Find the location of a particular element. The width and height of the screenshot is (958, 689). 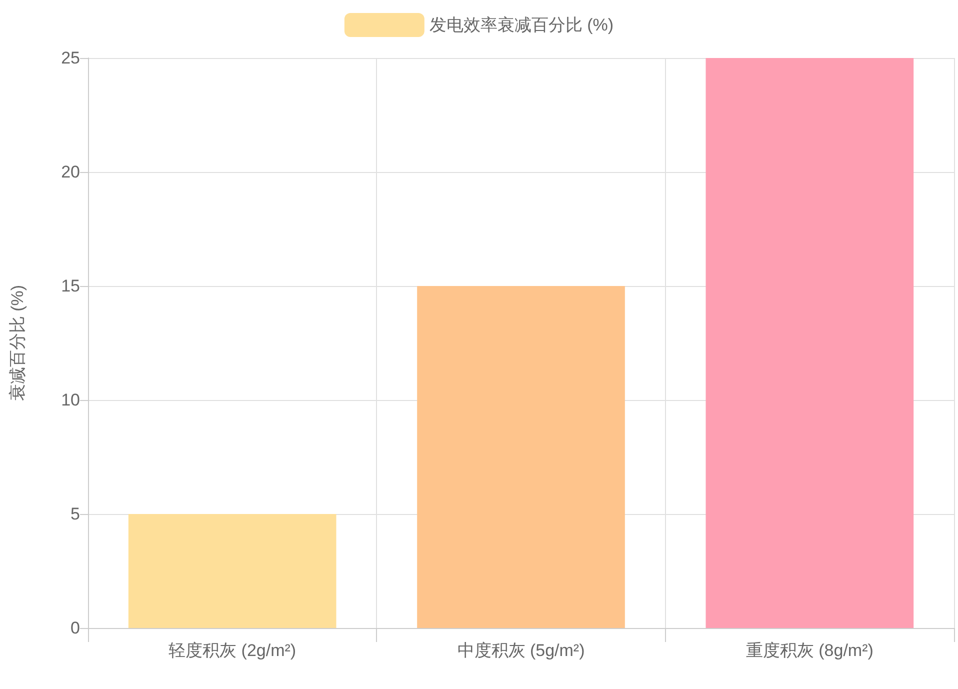

x-tick-label: 轻度积灰 (2g/m²) is located at coordinates (232, 650).